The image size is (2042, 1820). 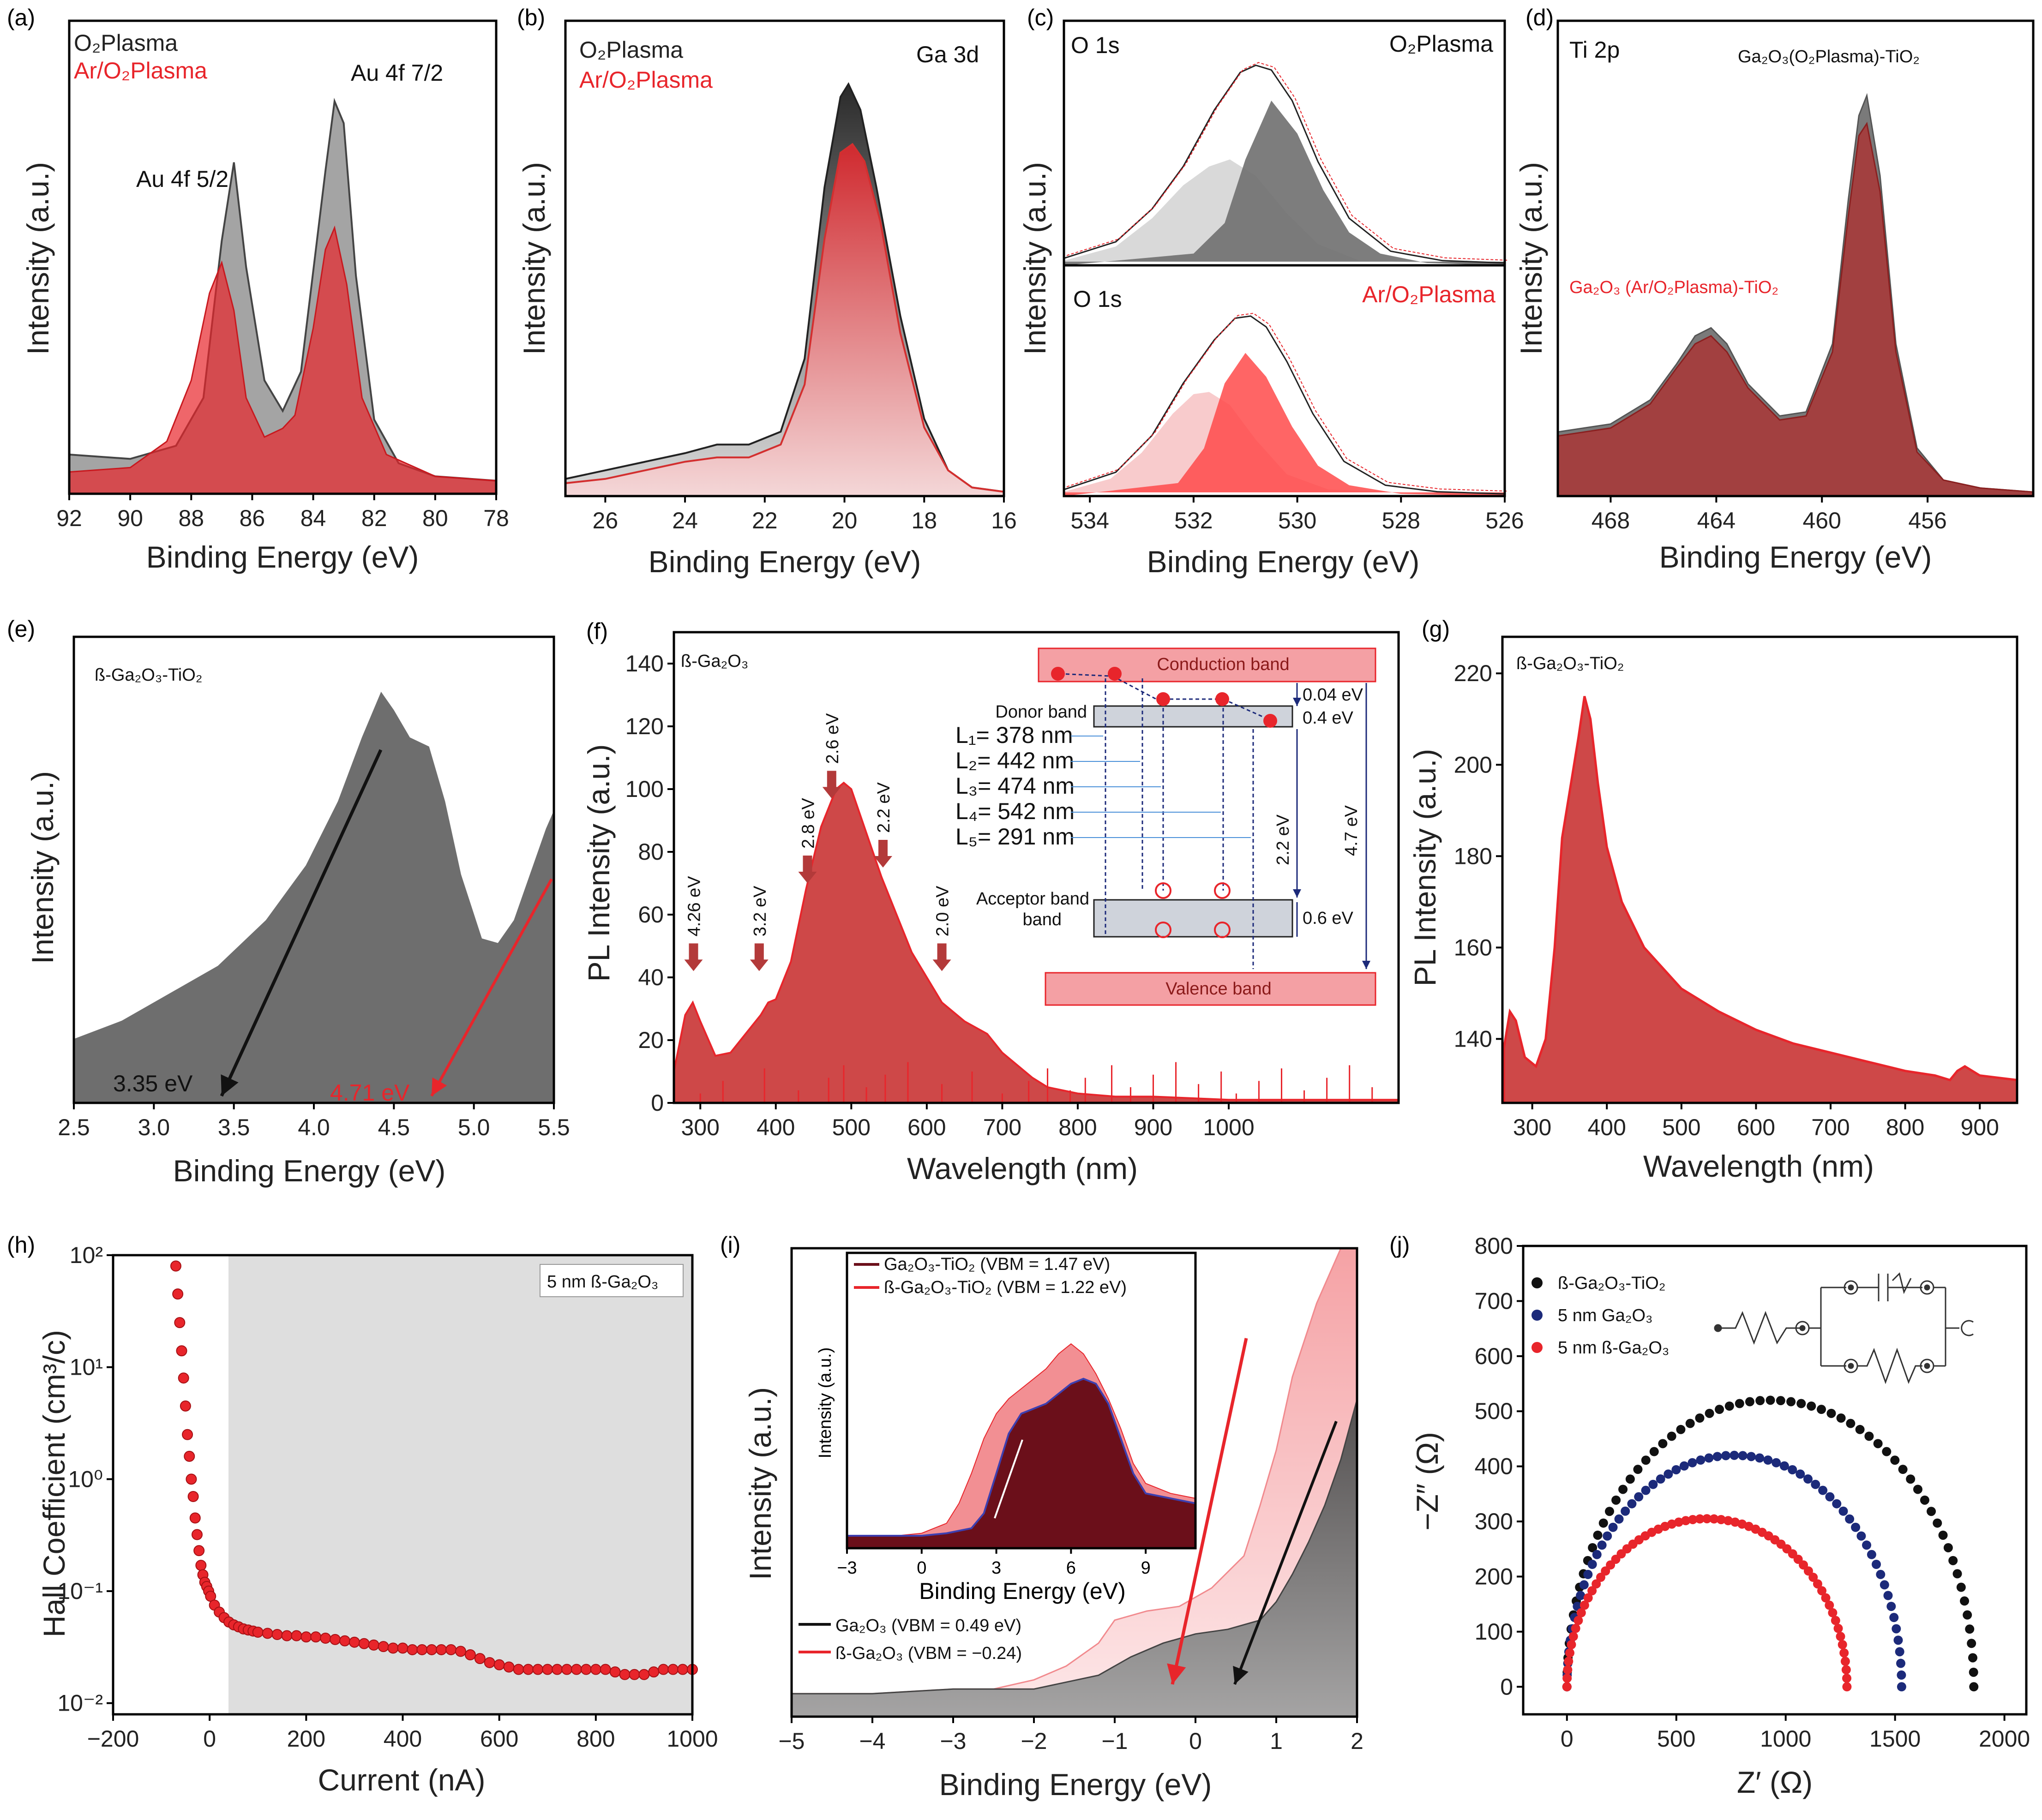 What do you see at coordinates (1297, 514) in the screenshot?
I see `panel-c-xticks: 534 532 530 528 526` at bounding box center [1297, 514].